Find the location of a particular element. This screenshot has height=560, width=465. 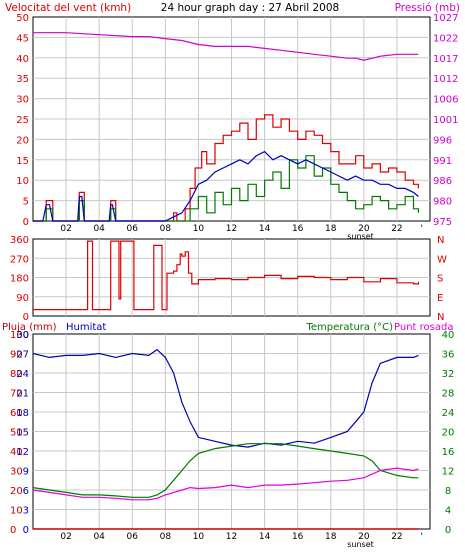

wind-y-tick-8: 10 is located at coordinates (22, 181).